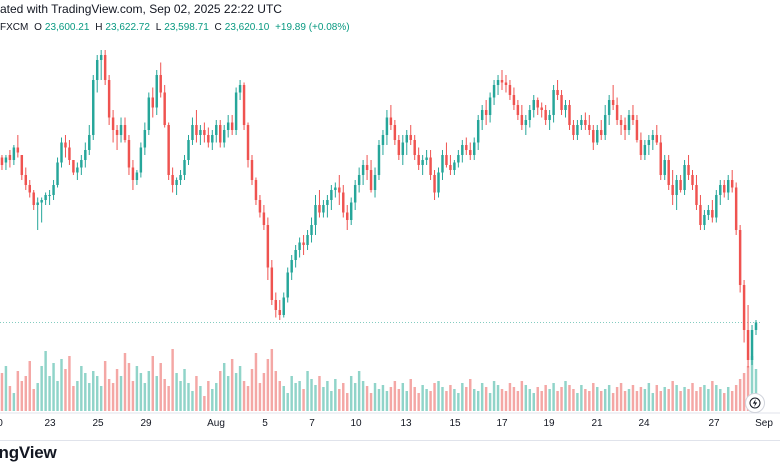  I want to click on x-tick-label: 24, so click(644, 423).